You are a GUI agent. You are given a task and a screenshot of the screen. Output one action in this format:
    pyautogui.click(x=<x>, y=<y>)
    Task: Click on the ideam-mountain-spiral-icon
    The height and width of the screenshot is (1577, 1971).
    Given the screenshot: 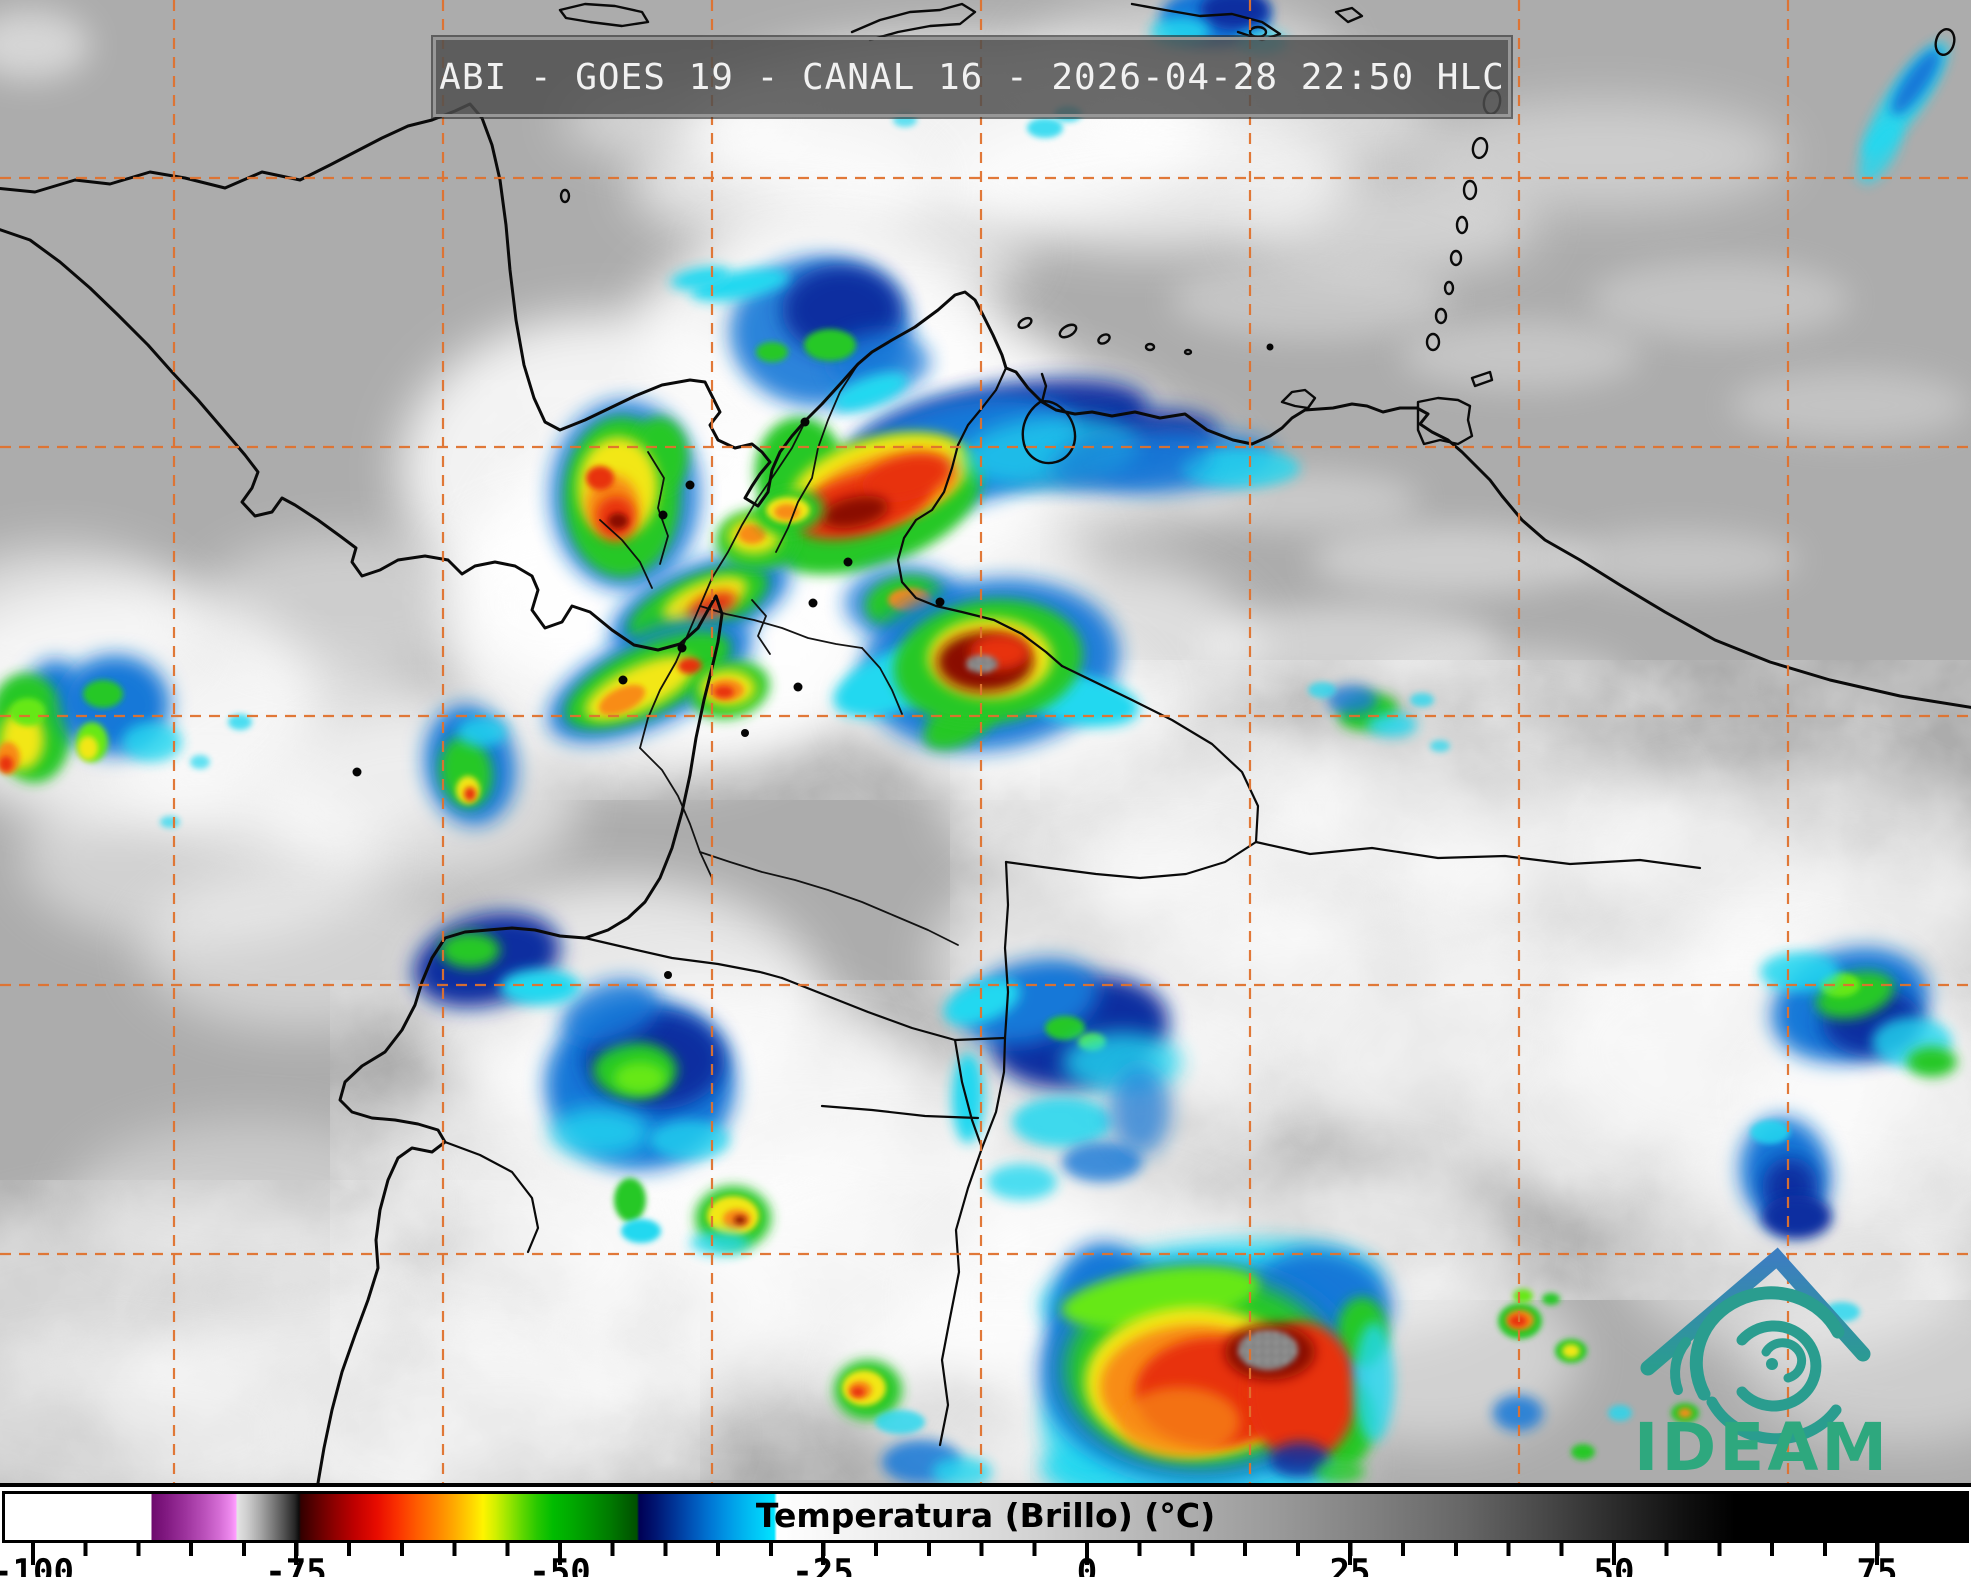 What is the action you would take?
    pyautogui.click(x=1755, y=1346)
    